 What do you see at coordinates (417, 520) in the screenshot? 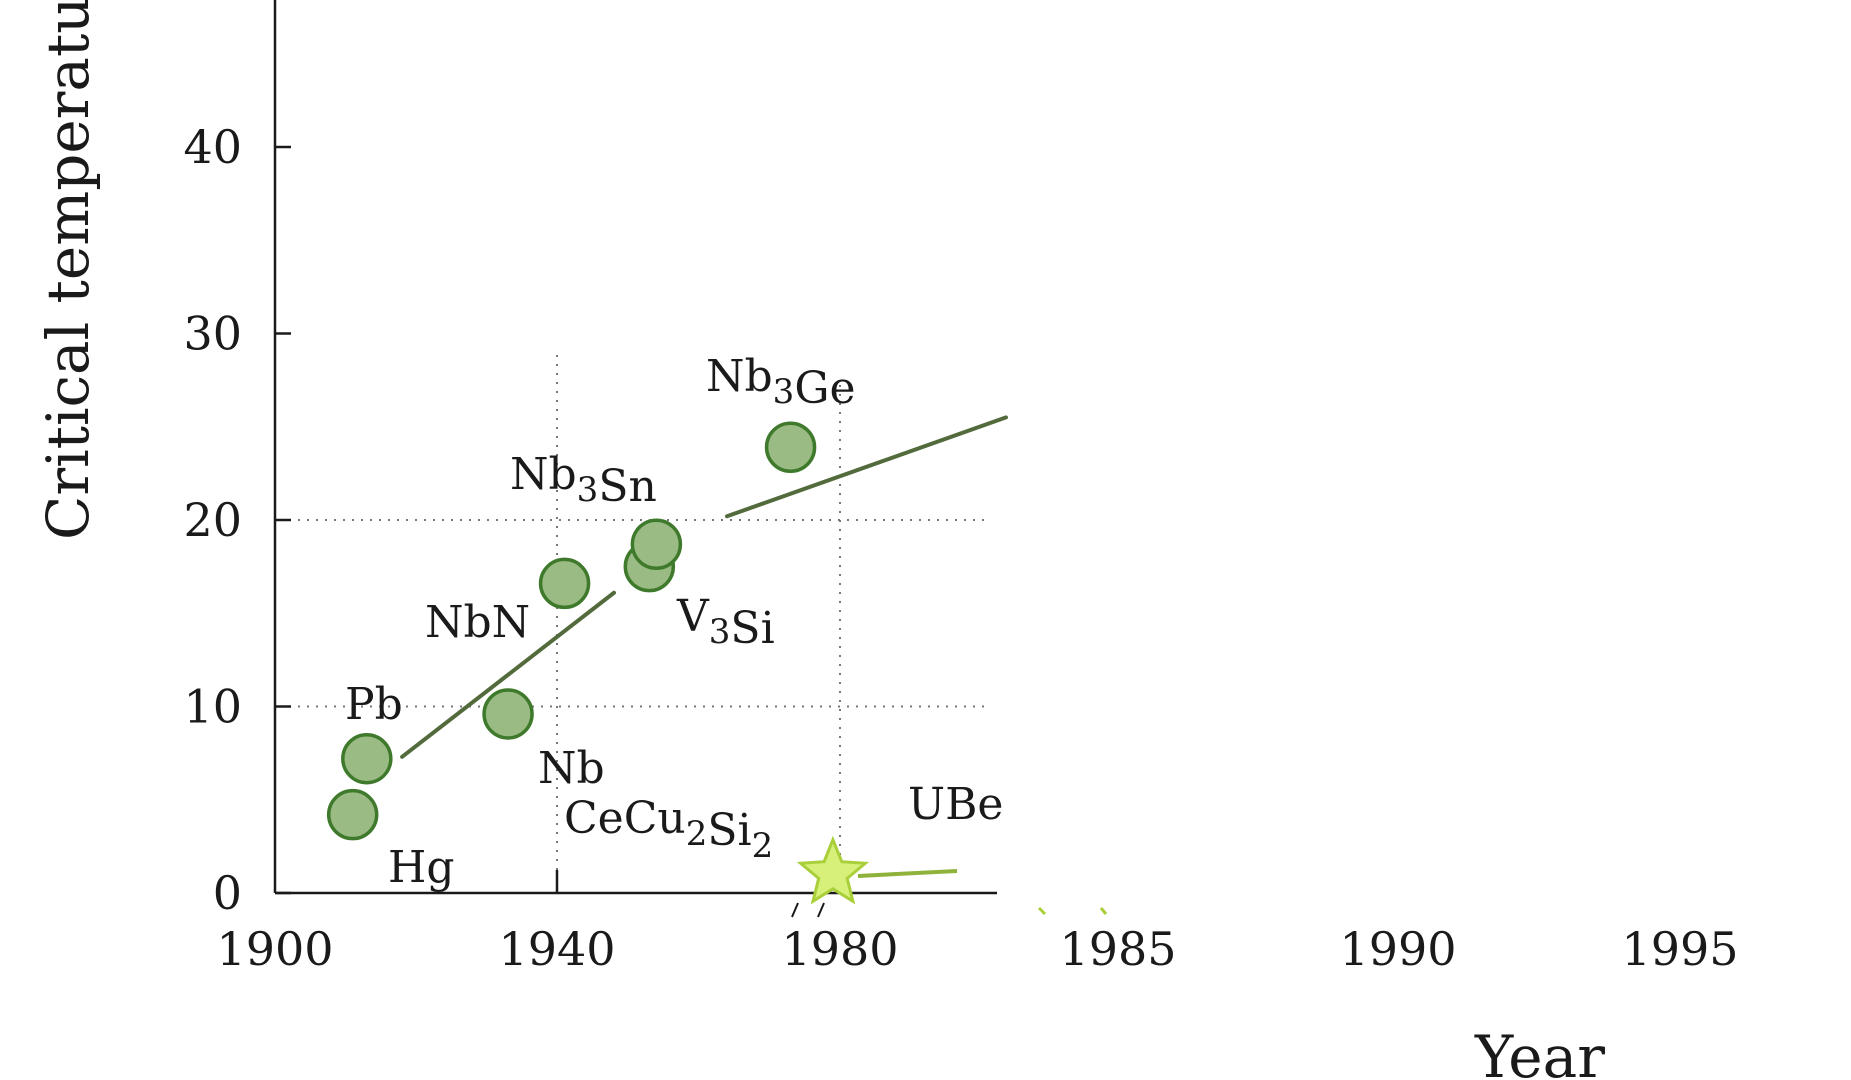
I see `tick-marks` at bounding box center [417, 520].